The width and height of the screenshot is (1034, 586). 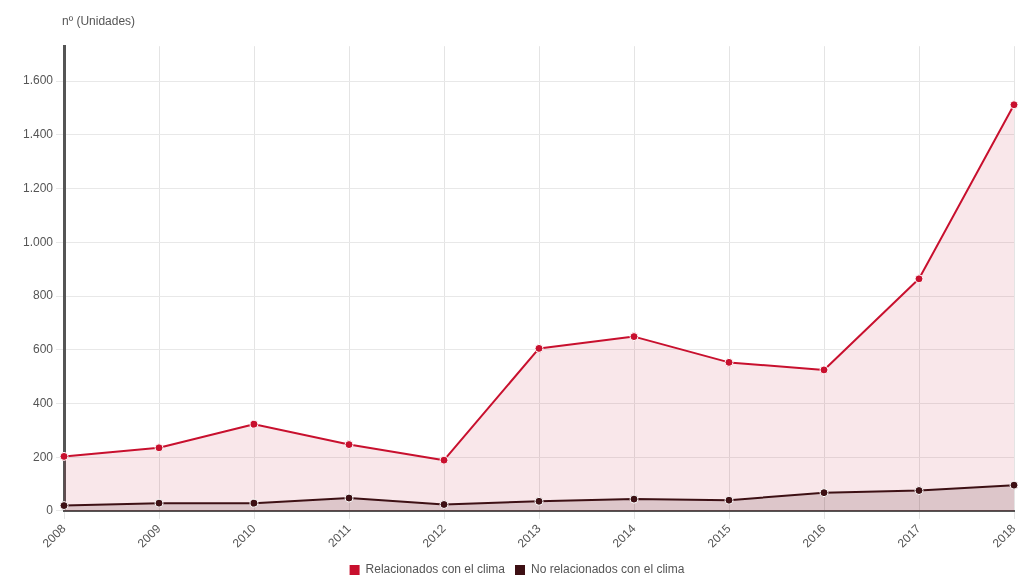 I want to click on y-tick-label: 1.200, so click(x=38, y=187).